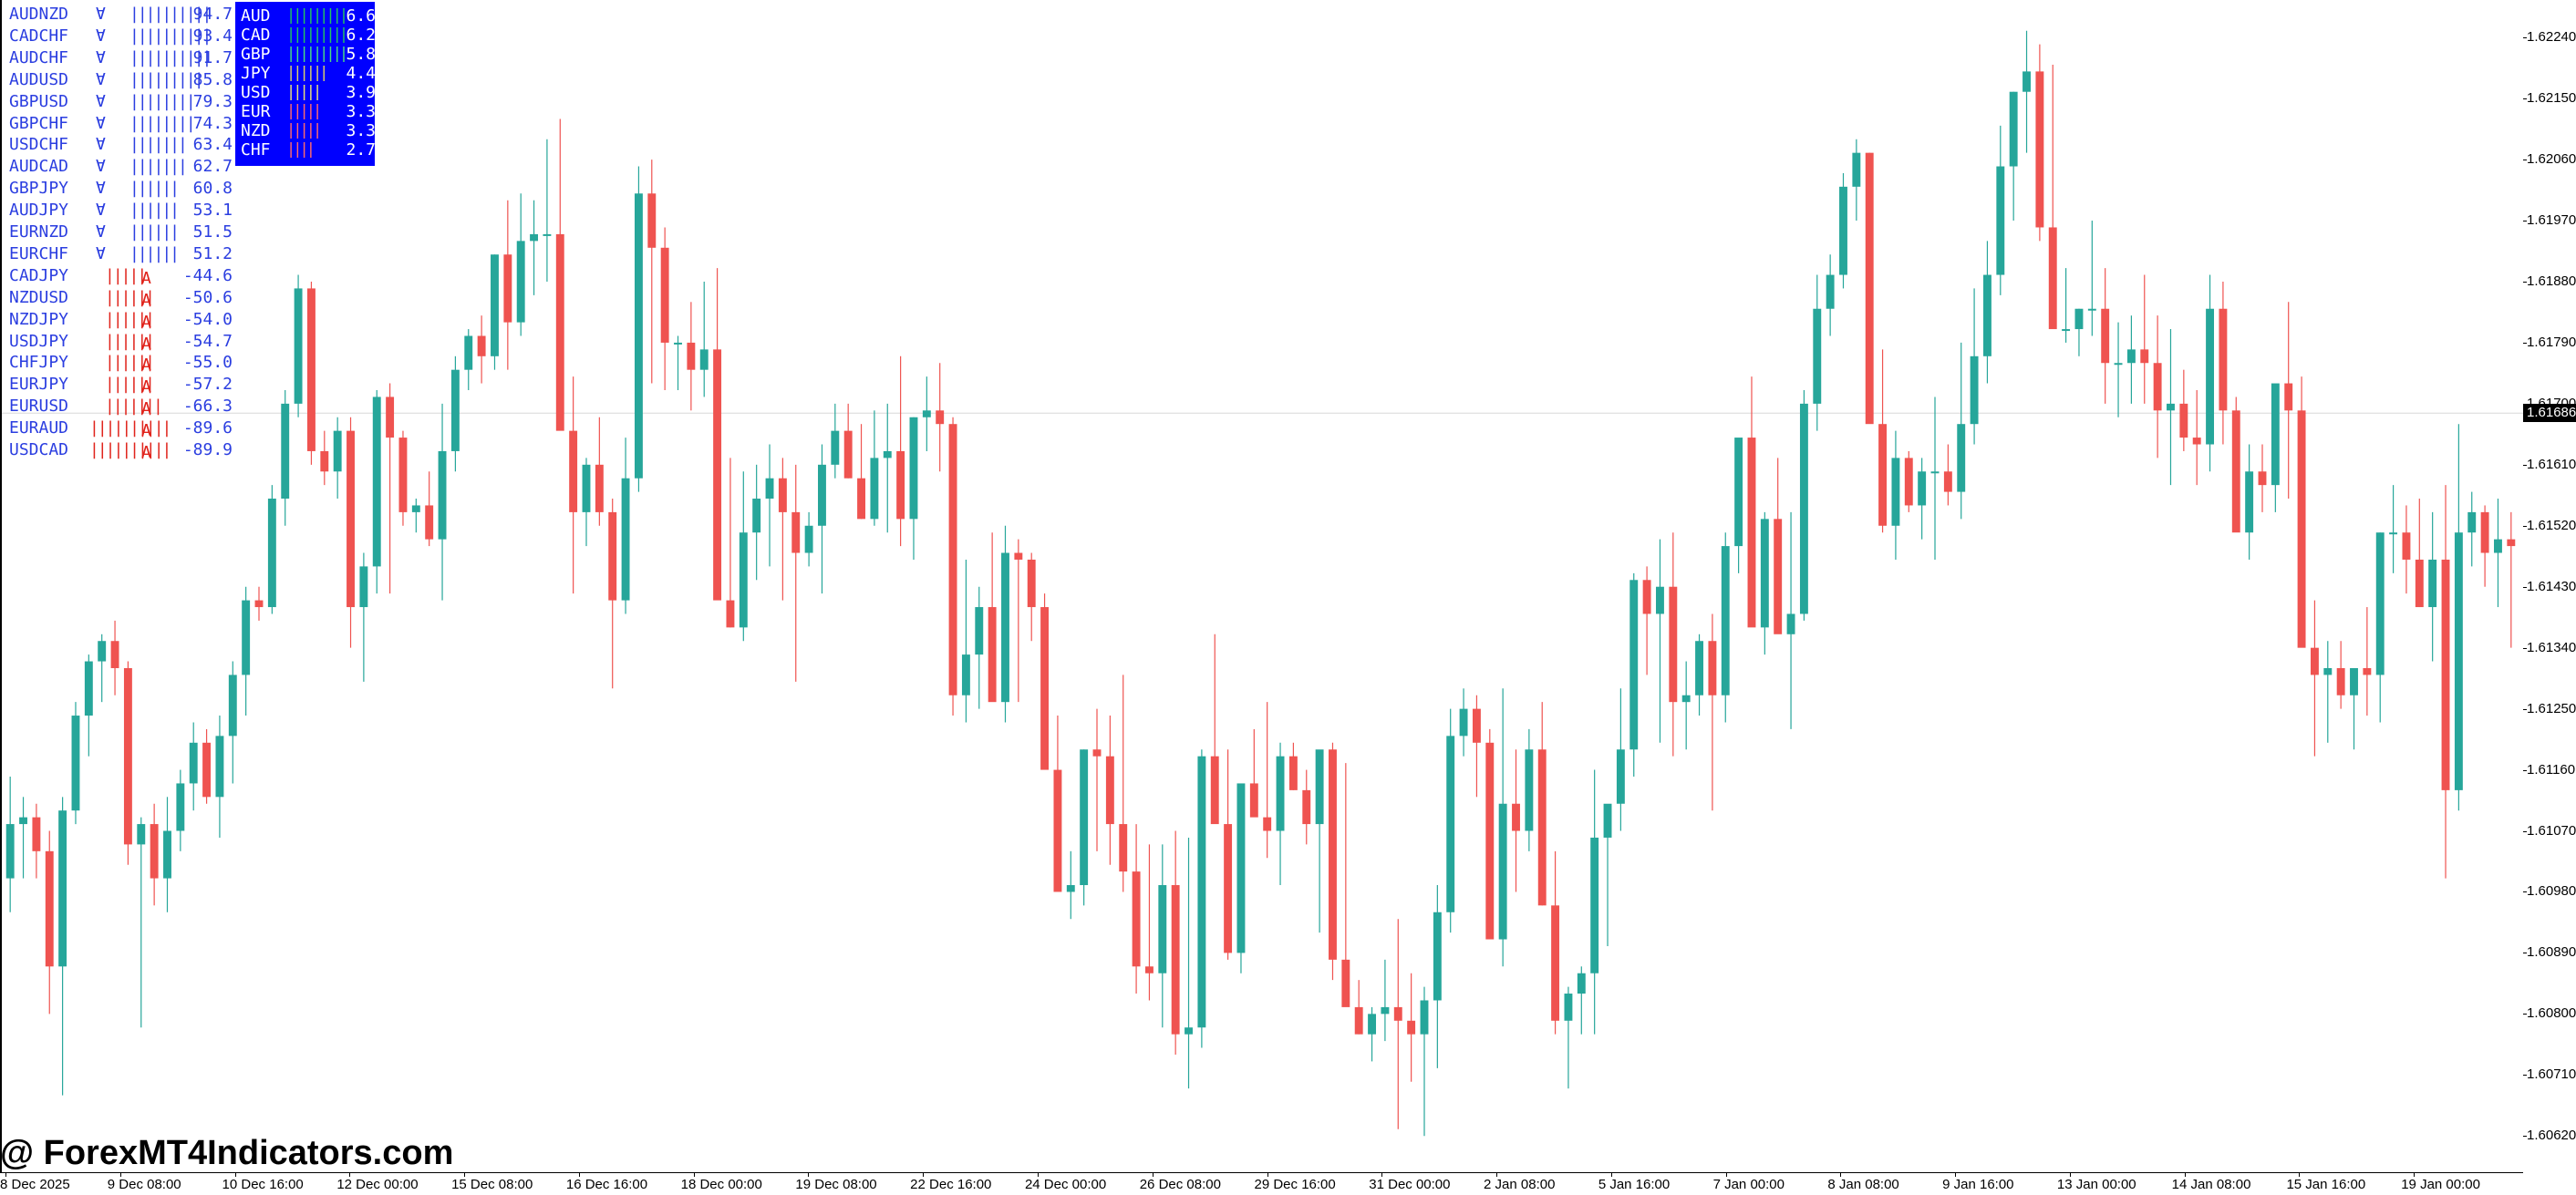 The height and width of the screenshot is (1195, 2576). Describe the element at coordinates (1863, 1184) in the screenshot. I see `time-label: 8 Jan 08:00` at that location.